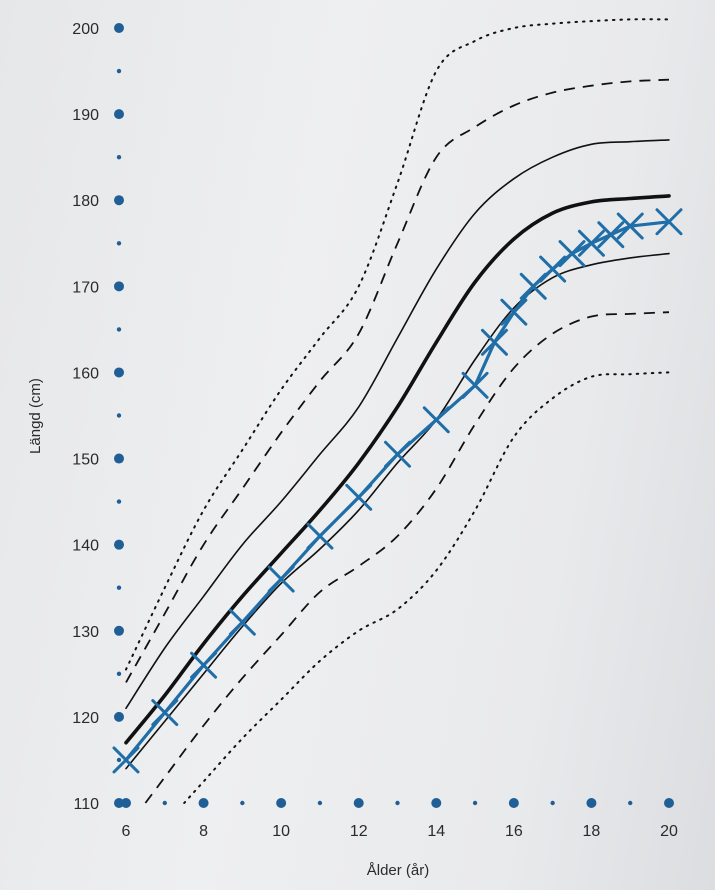  I want to click on x-tick-label: 18, so click(592, 831).